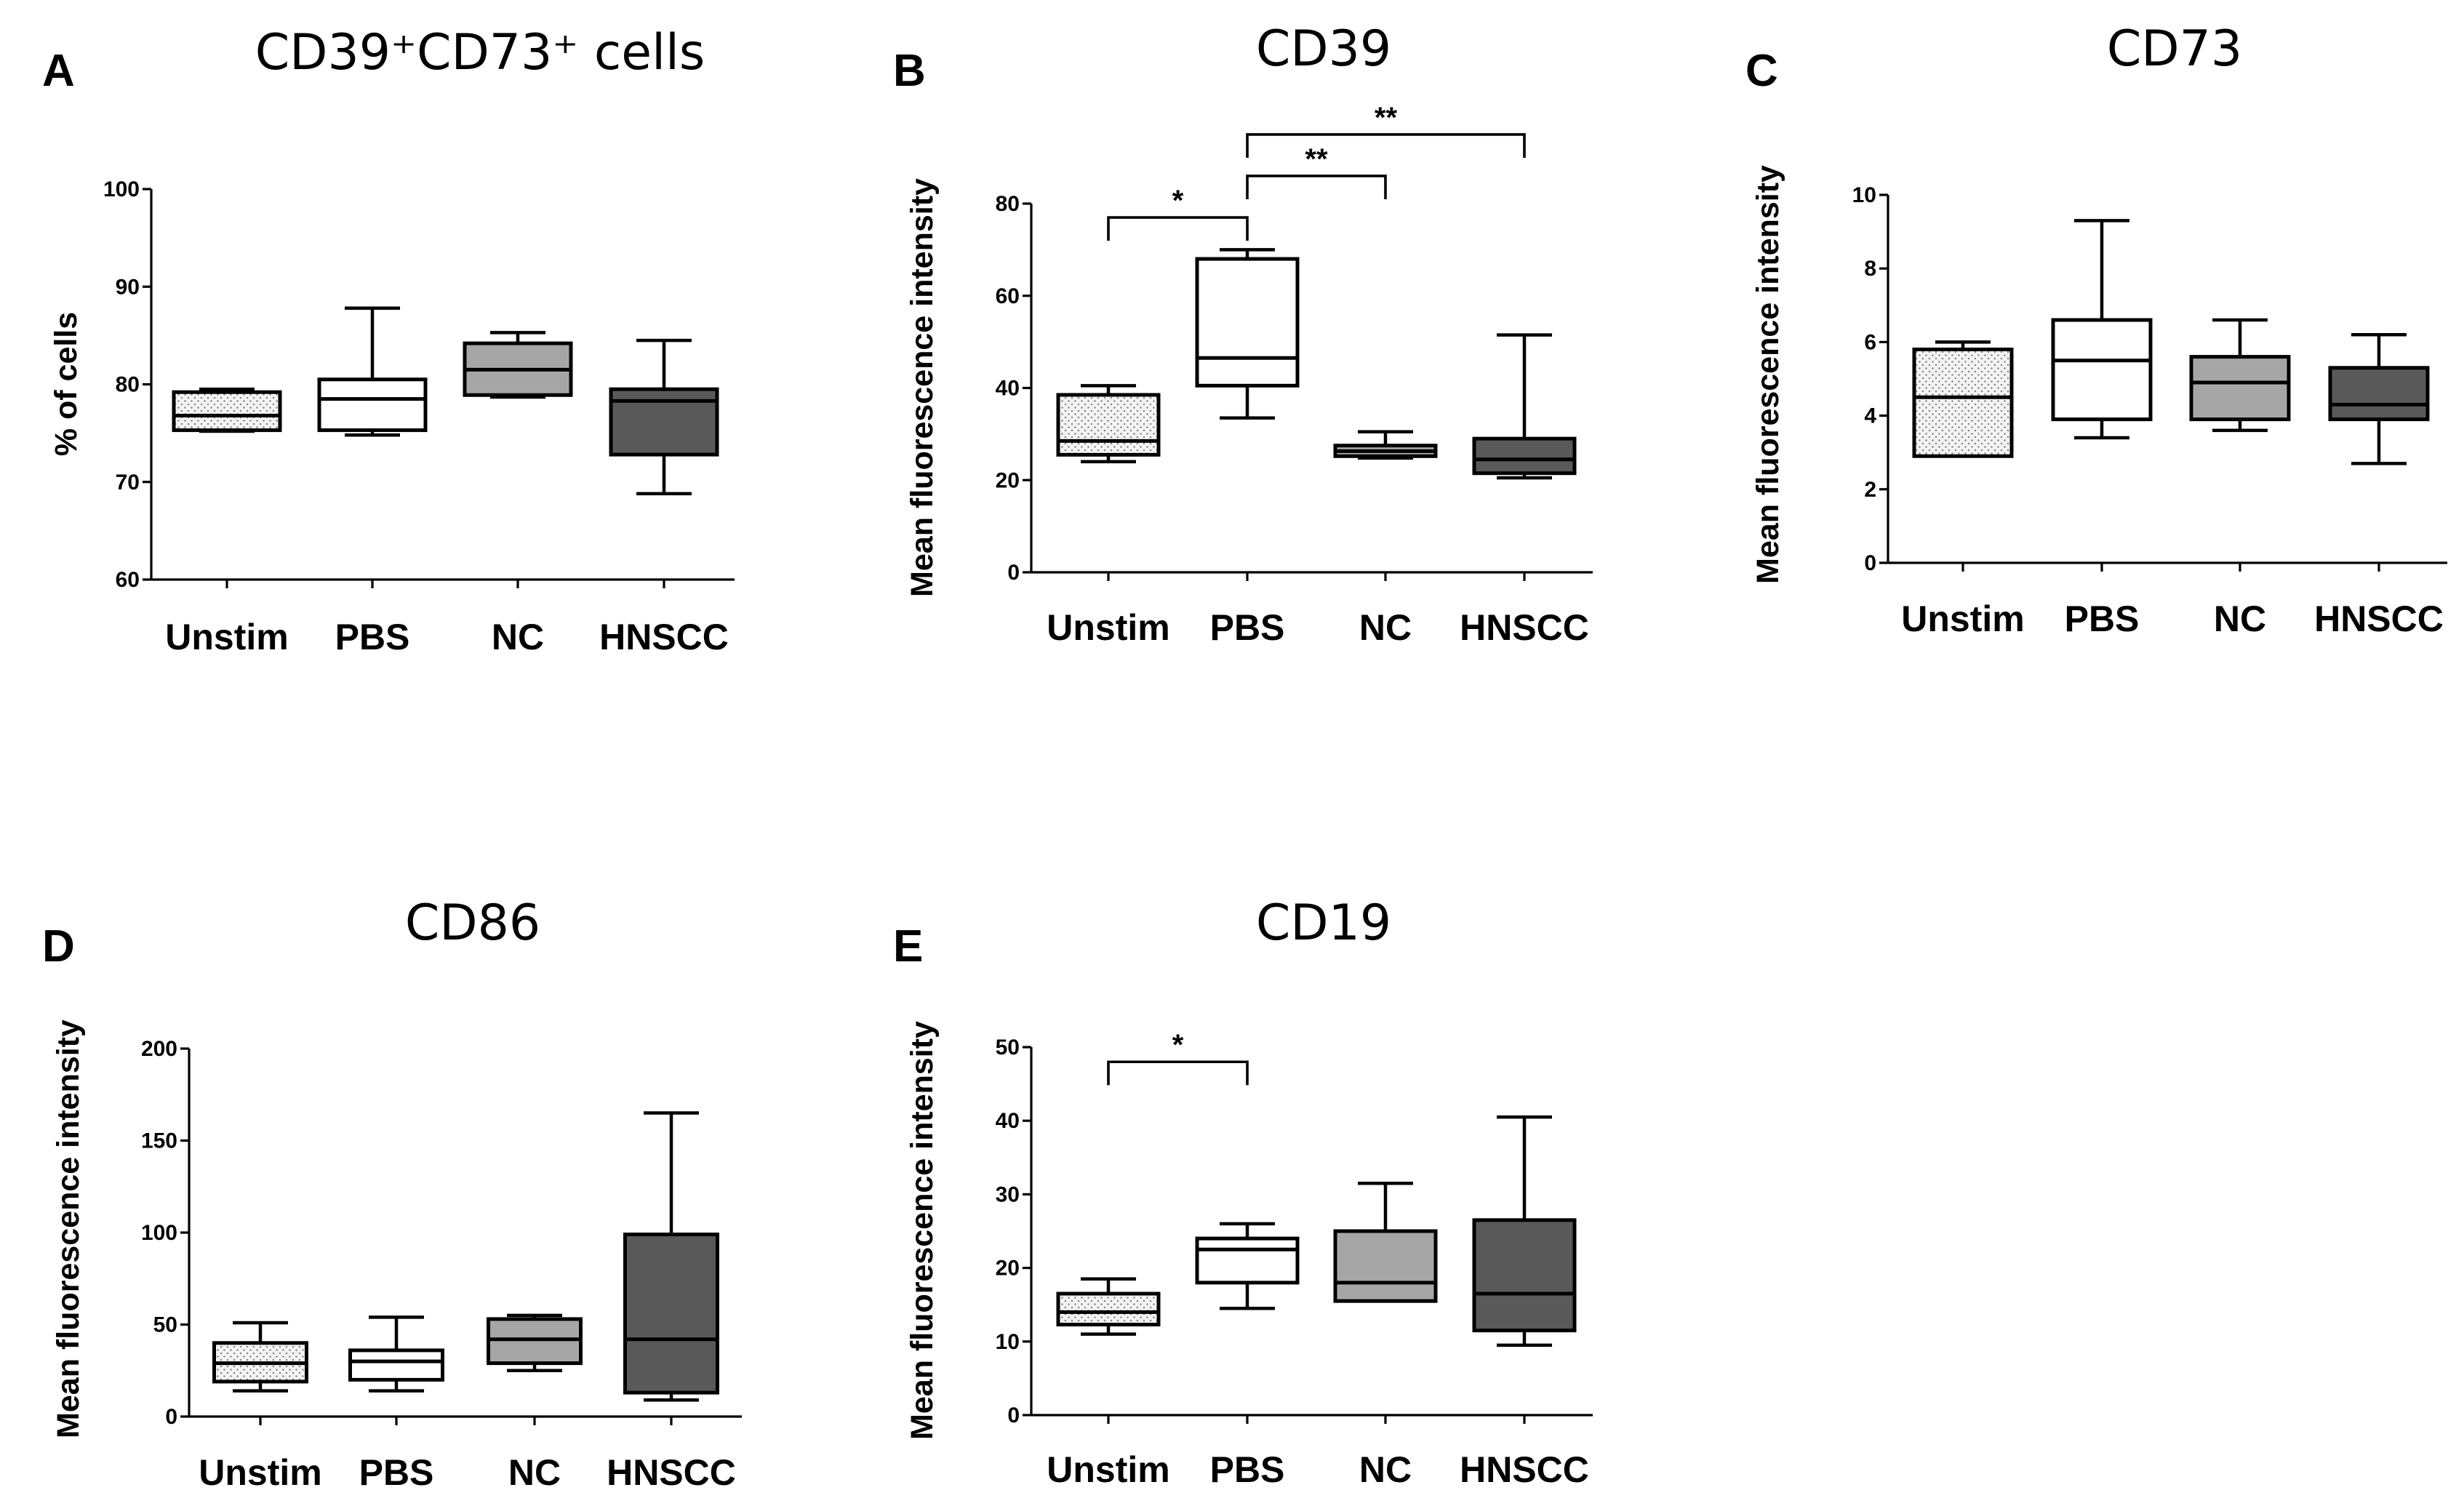 This screenshot has height=1506, width=2464. What do you see at coordinates (58, 71) in the screenshot?
I see `panel-letter: A` at bounding box center [58, 71].